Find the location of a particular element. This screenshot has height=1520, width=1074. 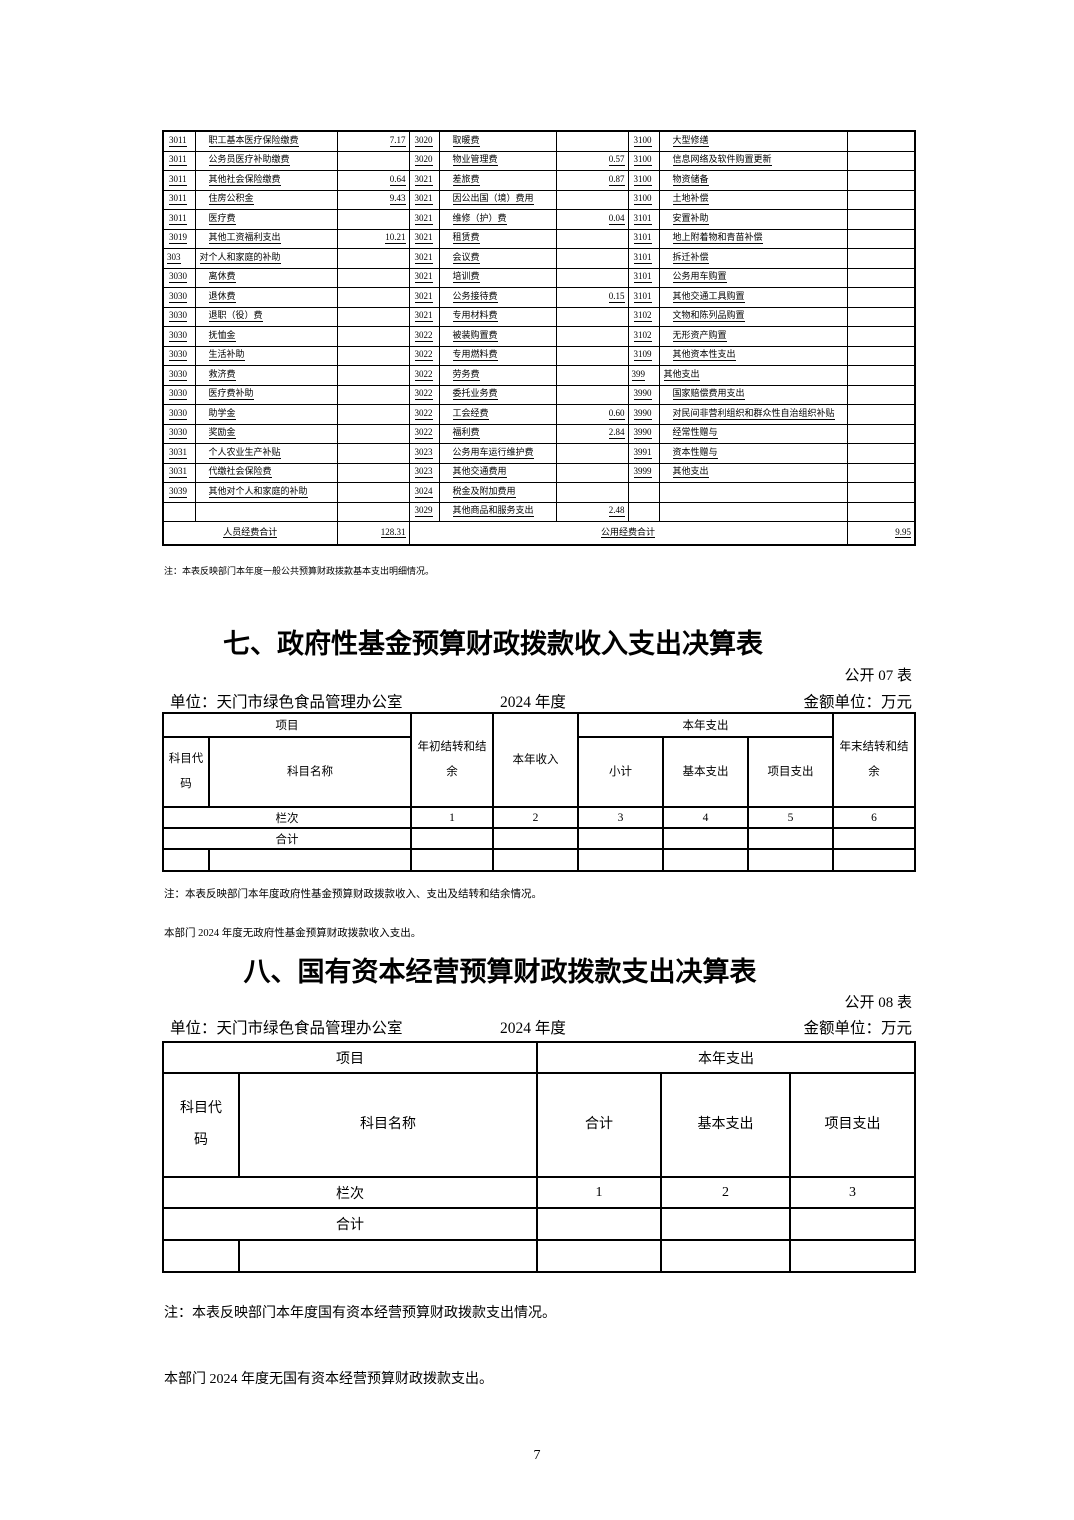

public-total-label: 公用经费合计 is located at coordinates (627, 532).